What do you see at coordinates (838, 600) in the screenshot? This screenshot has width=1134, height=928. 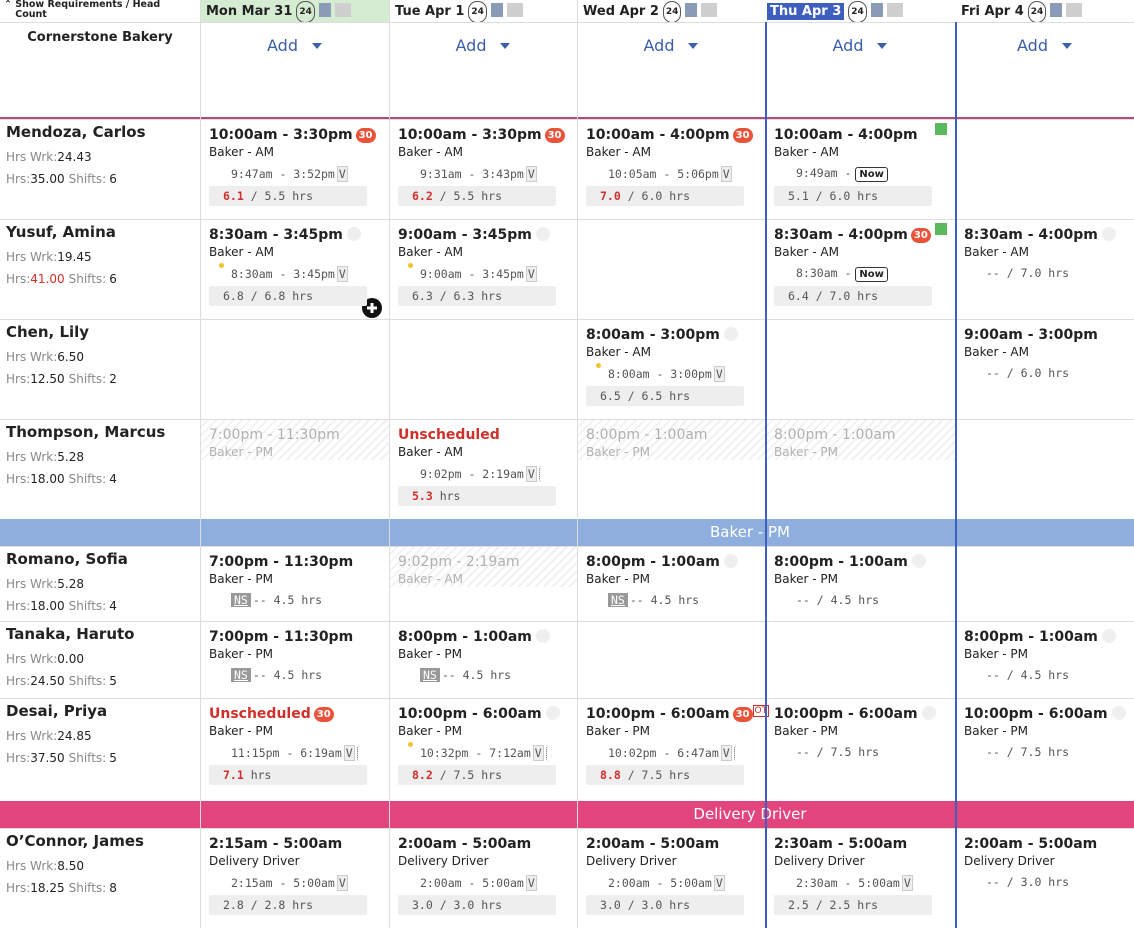 I see `scheduled-hours: -- / 4.5 hrs` at bounding box center [838, 600].